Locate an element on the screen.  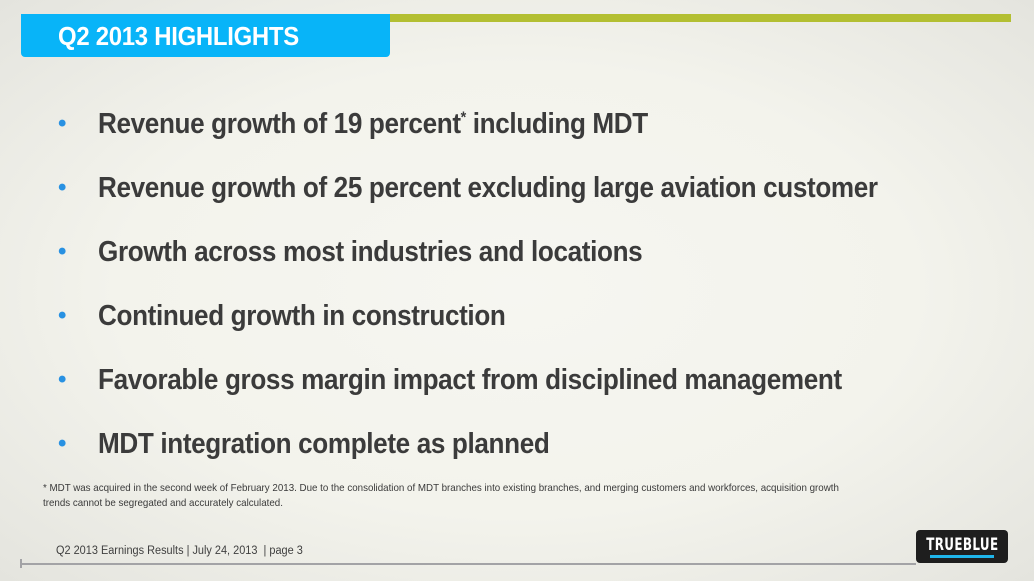
slide-title: Q2 2013 HIGHLIGHTS is located at coordinates (178, 36).